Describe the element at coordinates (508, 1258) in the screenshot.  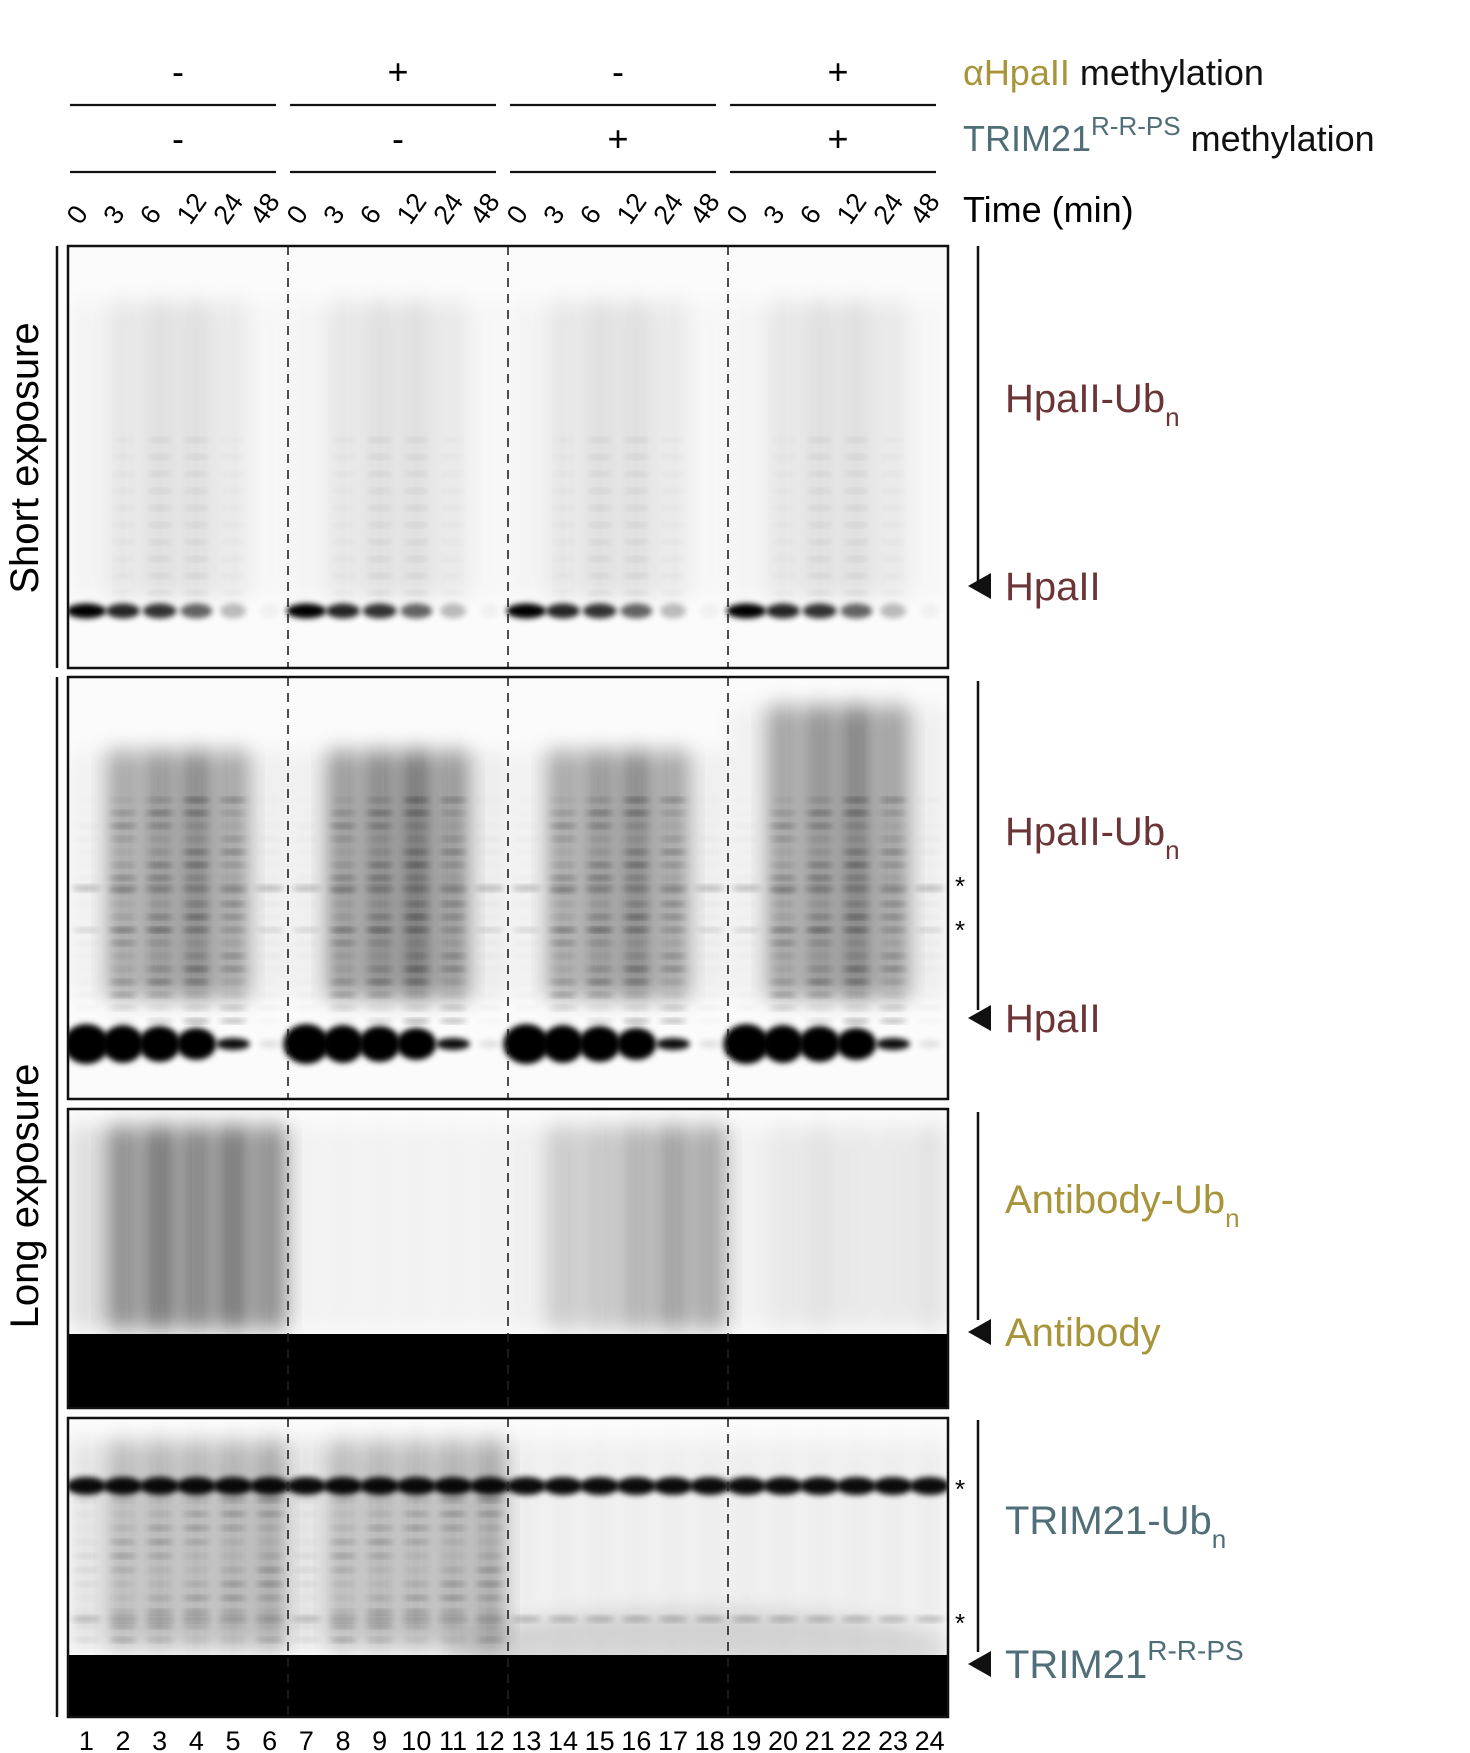
I see `blot-panel-long-antibody` at that location.